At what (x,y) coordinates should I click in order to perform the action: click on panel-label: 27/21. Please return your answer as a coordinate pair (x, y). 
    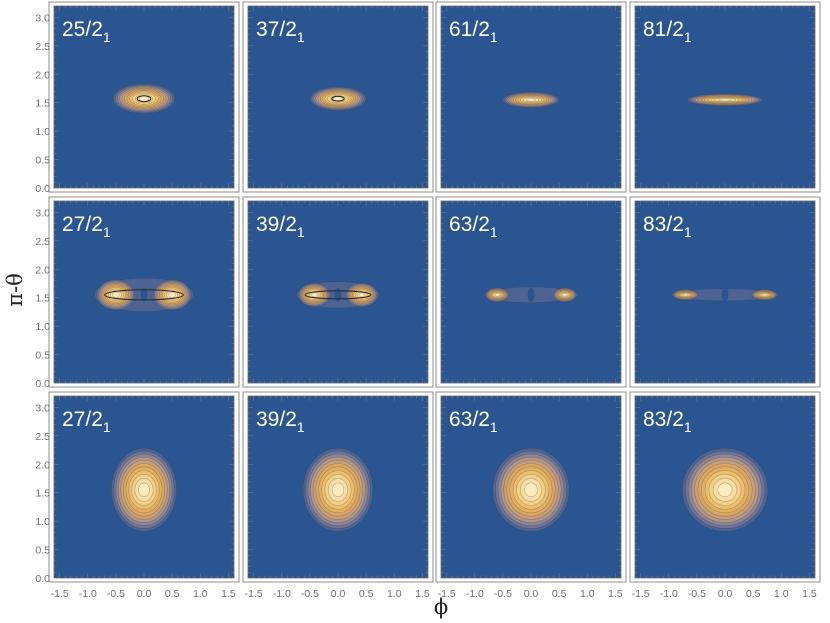
    Looking at the image, I should click on (86, 421).